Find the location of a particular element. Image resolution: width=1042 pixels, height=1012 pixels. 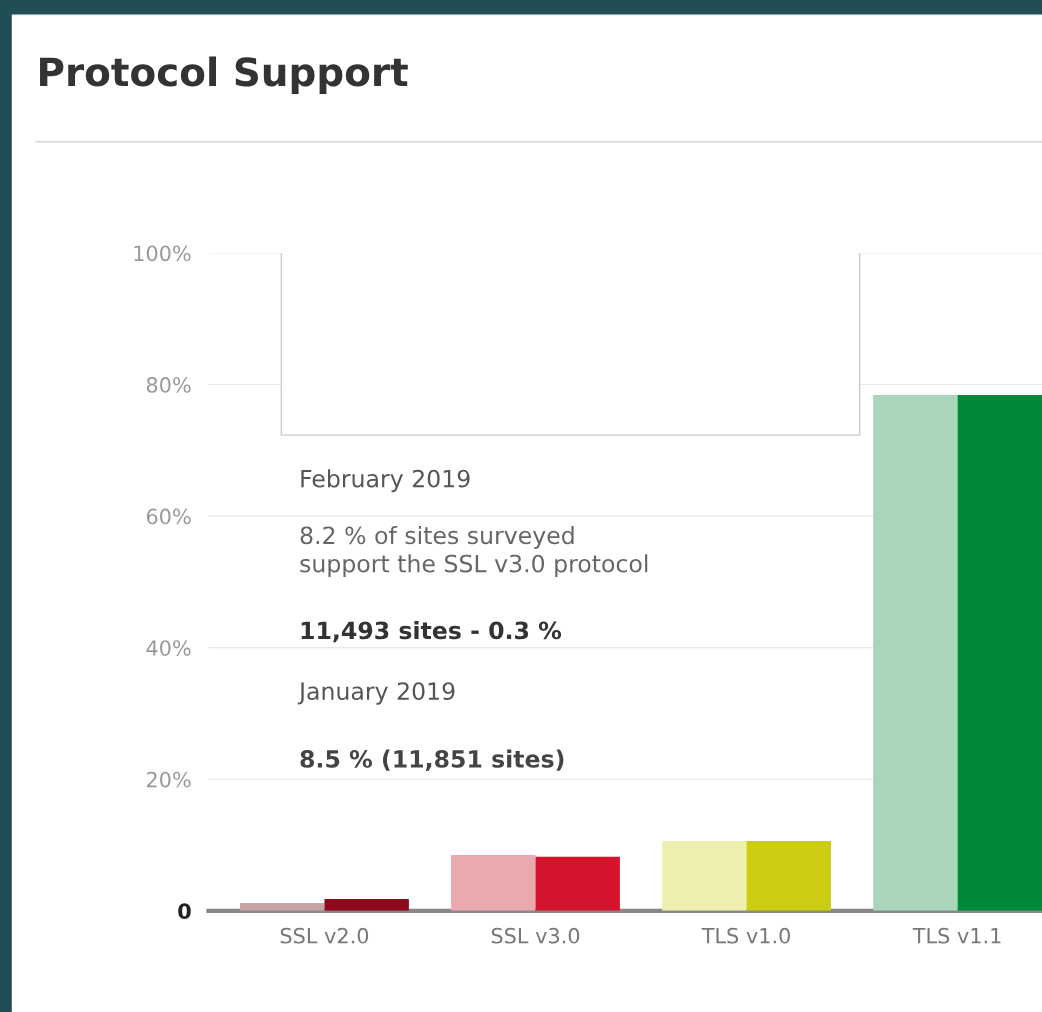

x-tick-label: SSL v2.0 is located at coordinates (324, 935).